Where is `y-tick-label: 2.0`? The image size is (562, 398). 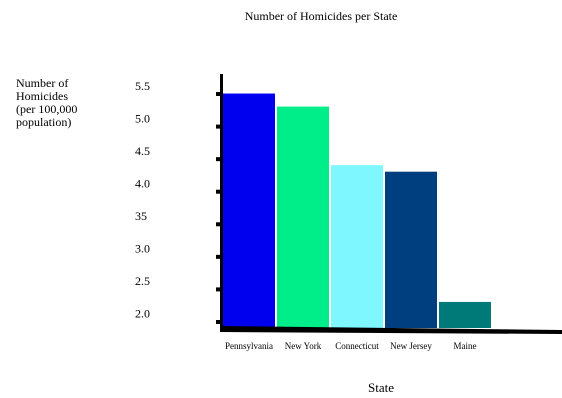
y-tick-label: 2.0 is located at coordinates (142, 314).